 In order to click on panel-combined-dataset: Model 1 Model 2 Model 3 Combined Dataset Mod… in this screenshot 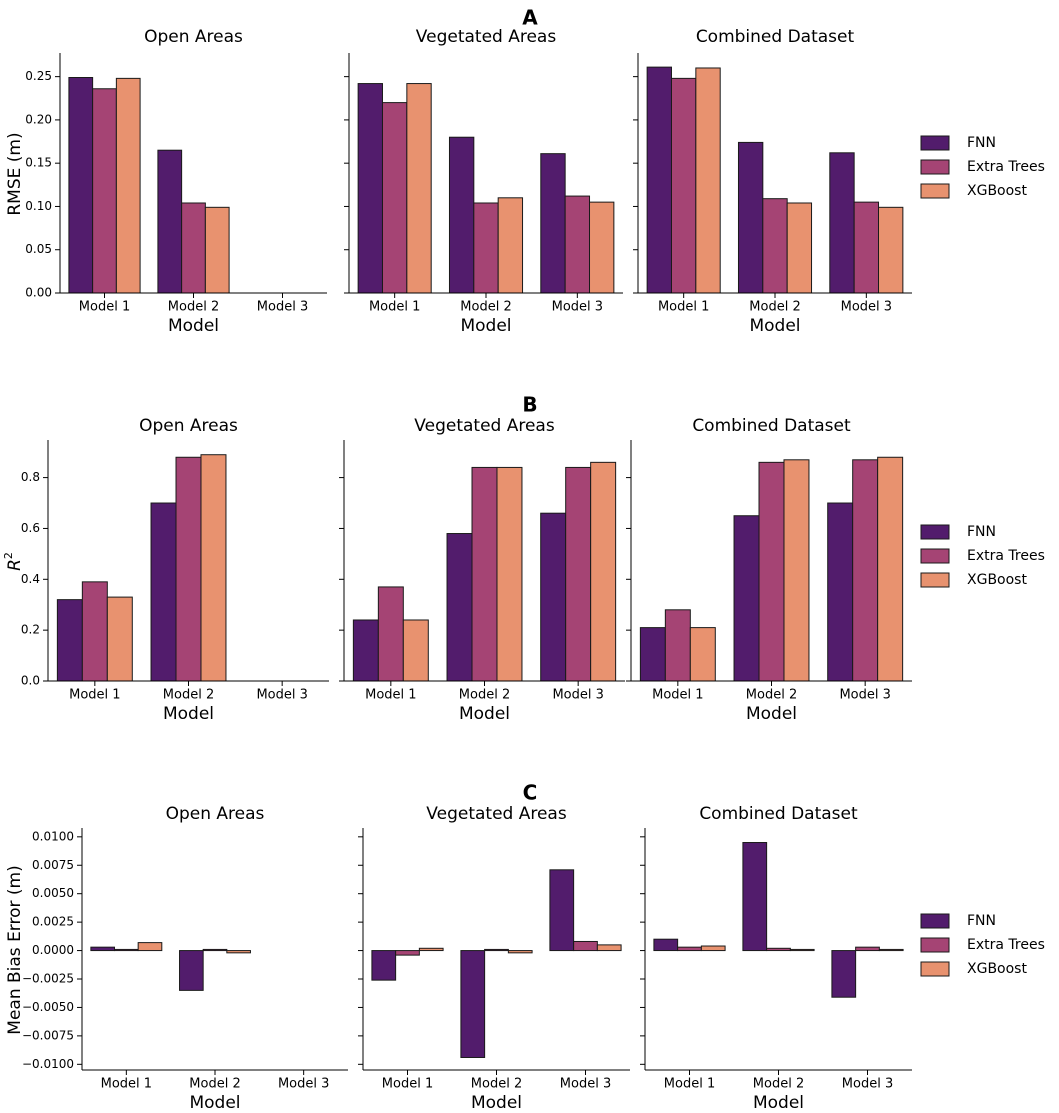, I will do `click(776, 958)`.